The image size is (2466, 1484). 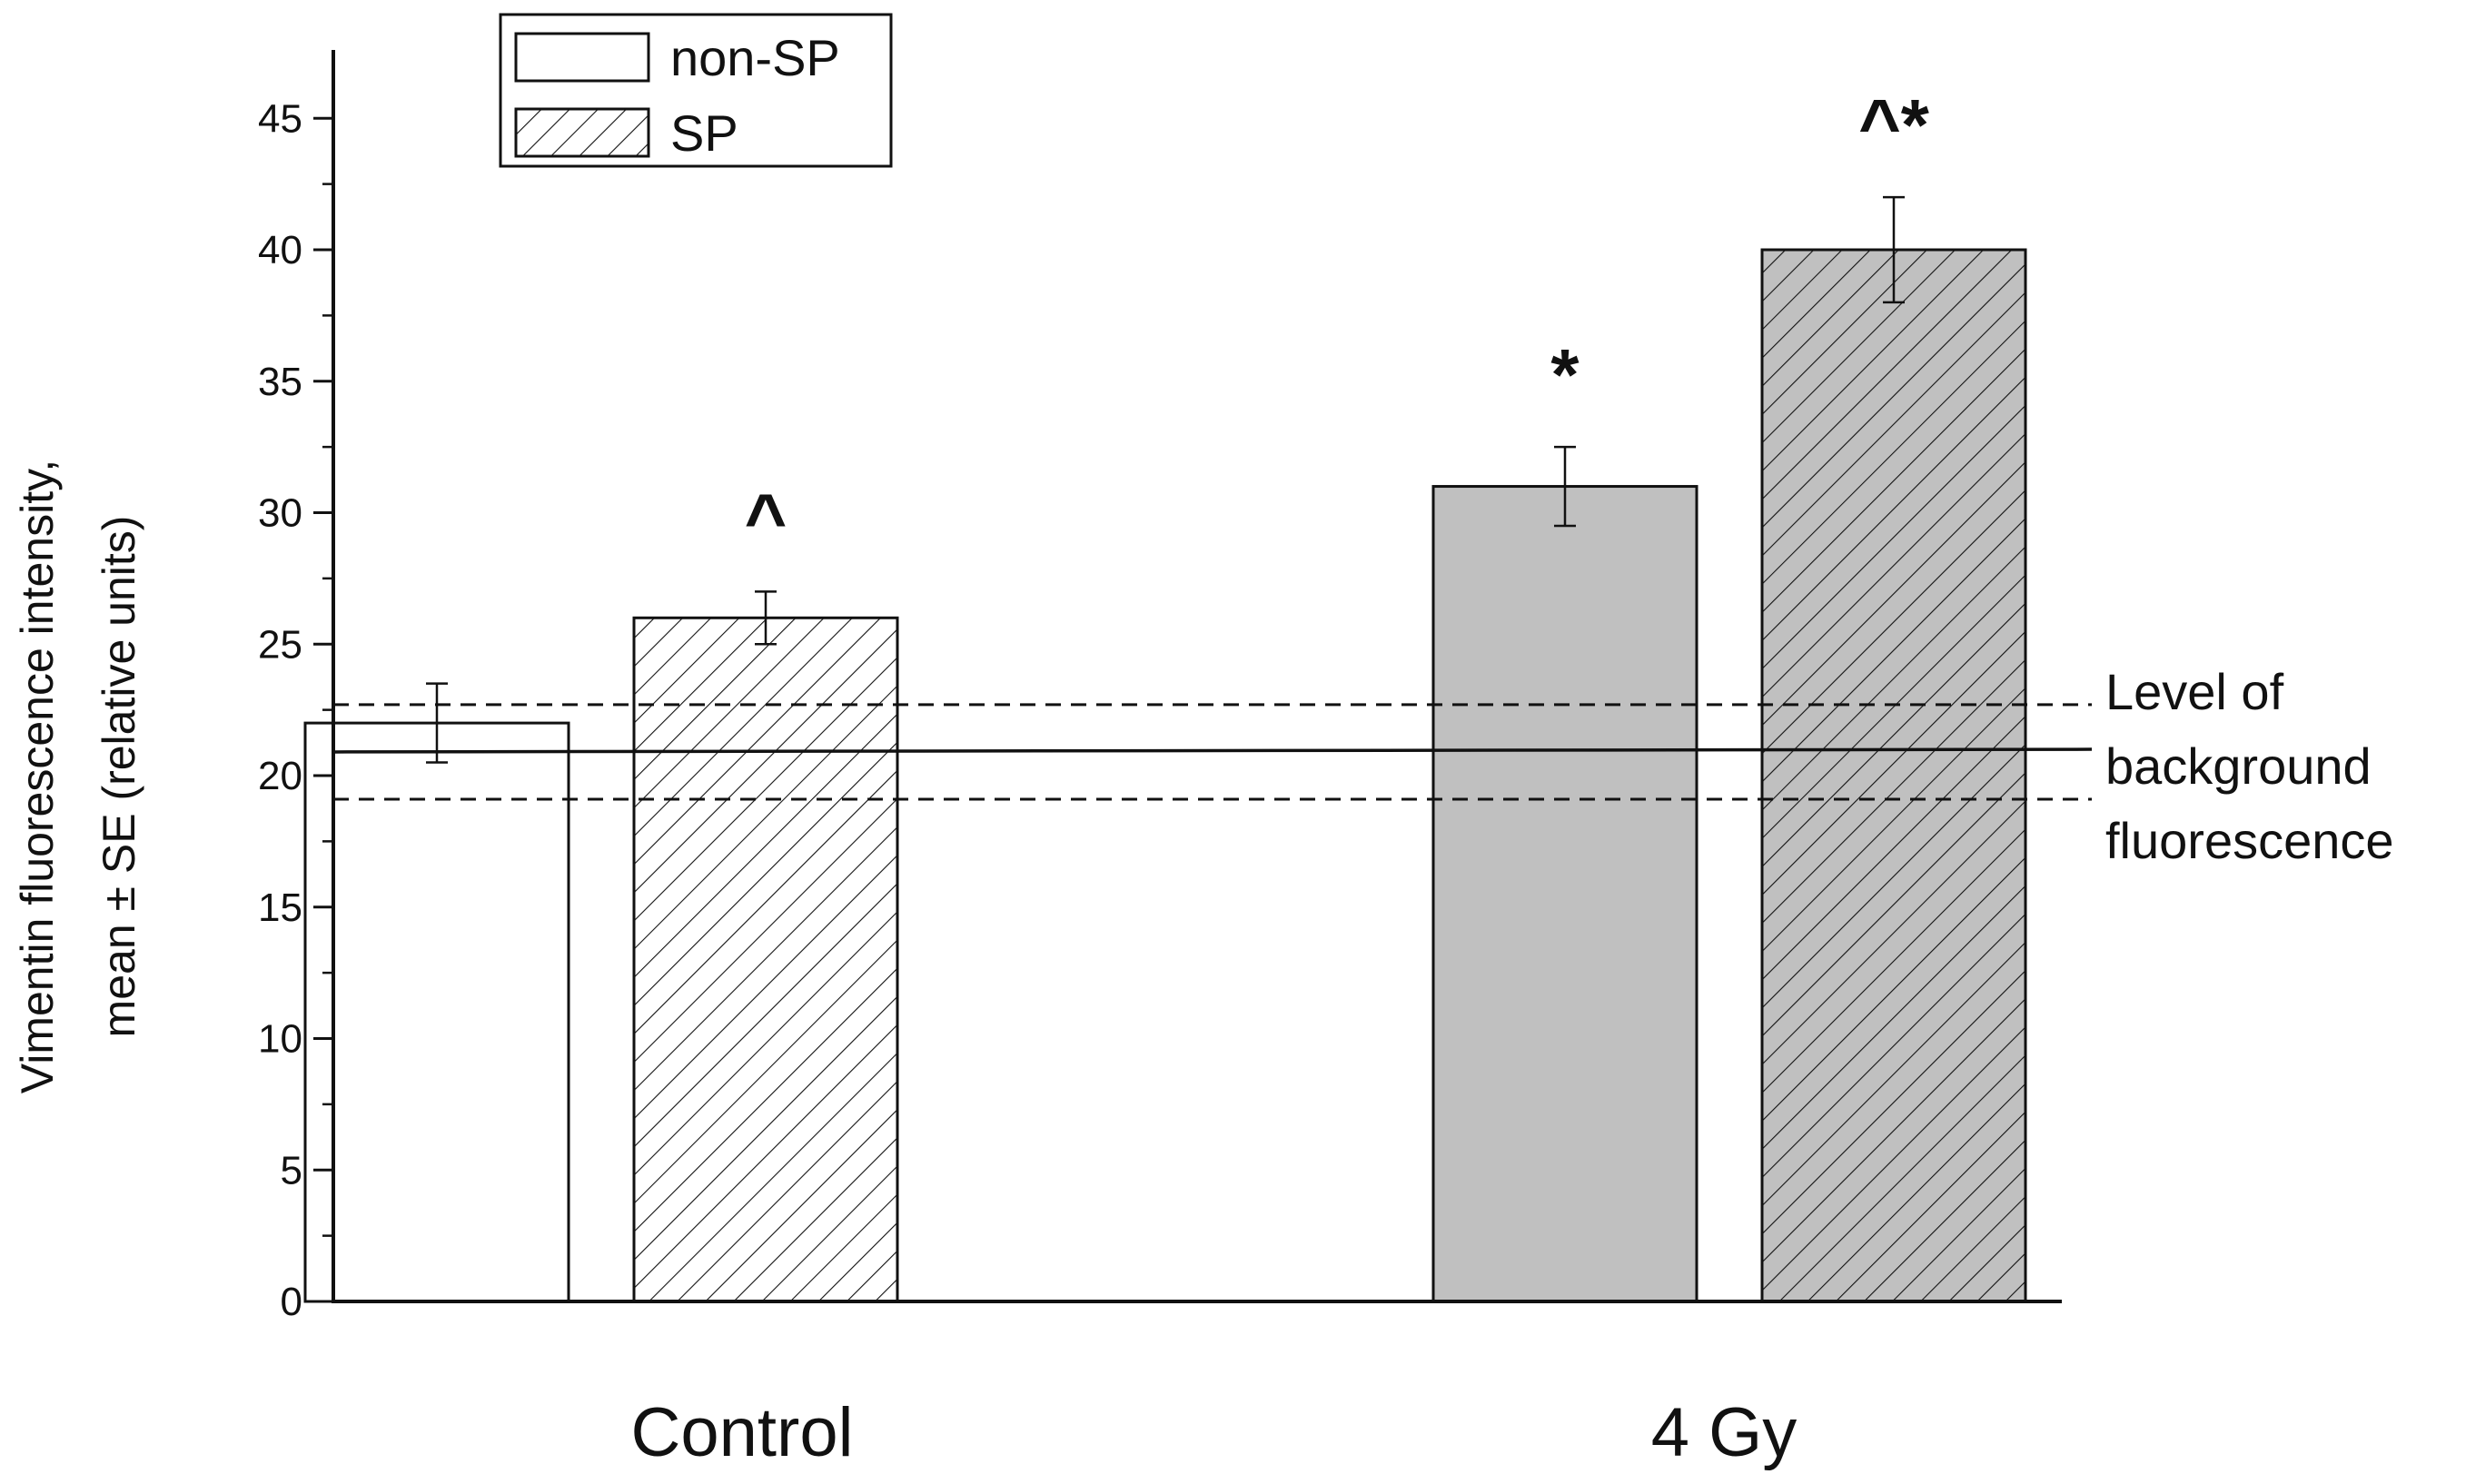 I want to click on y-axis-label-line-1: Vimentin fluorescence intensity,, so click(x=37, y=777).